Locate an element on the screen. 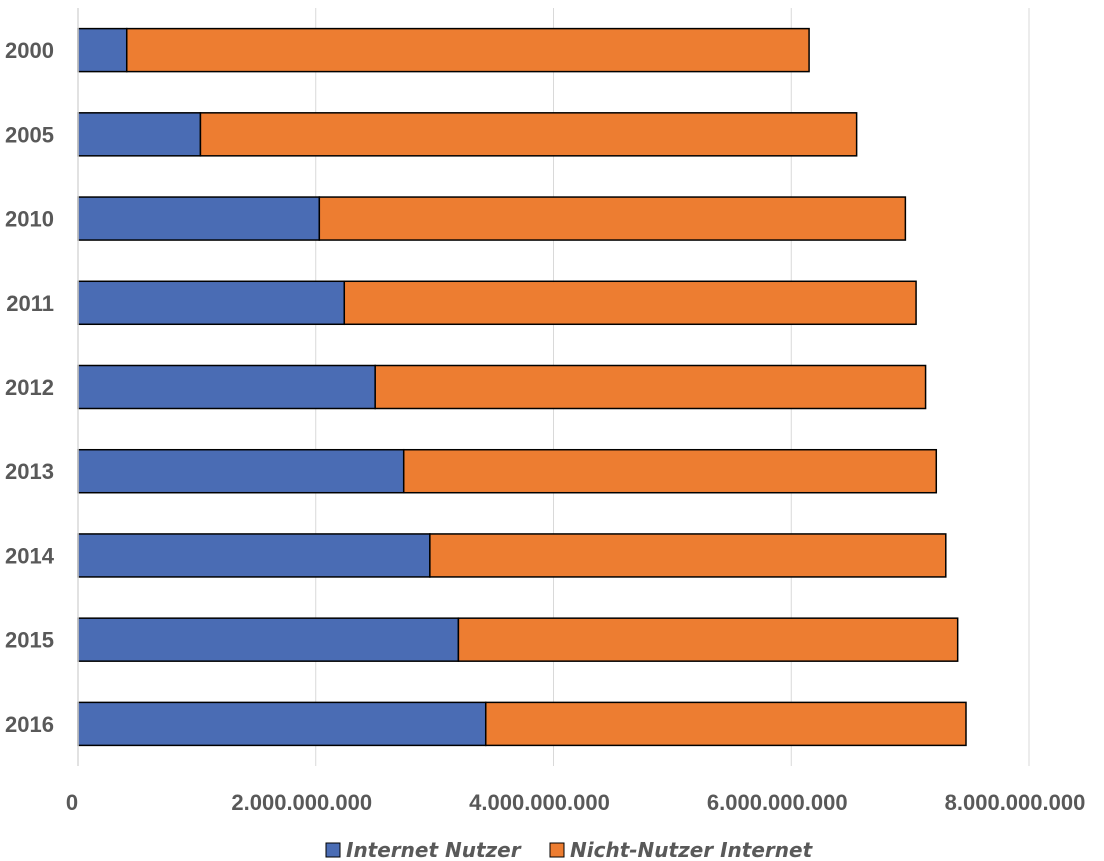  bar-internet-nutzer-2000 is located at coordinates (102, 50).